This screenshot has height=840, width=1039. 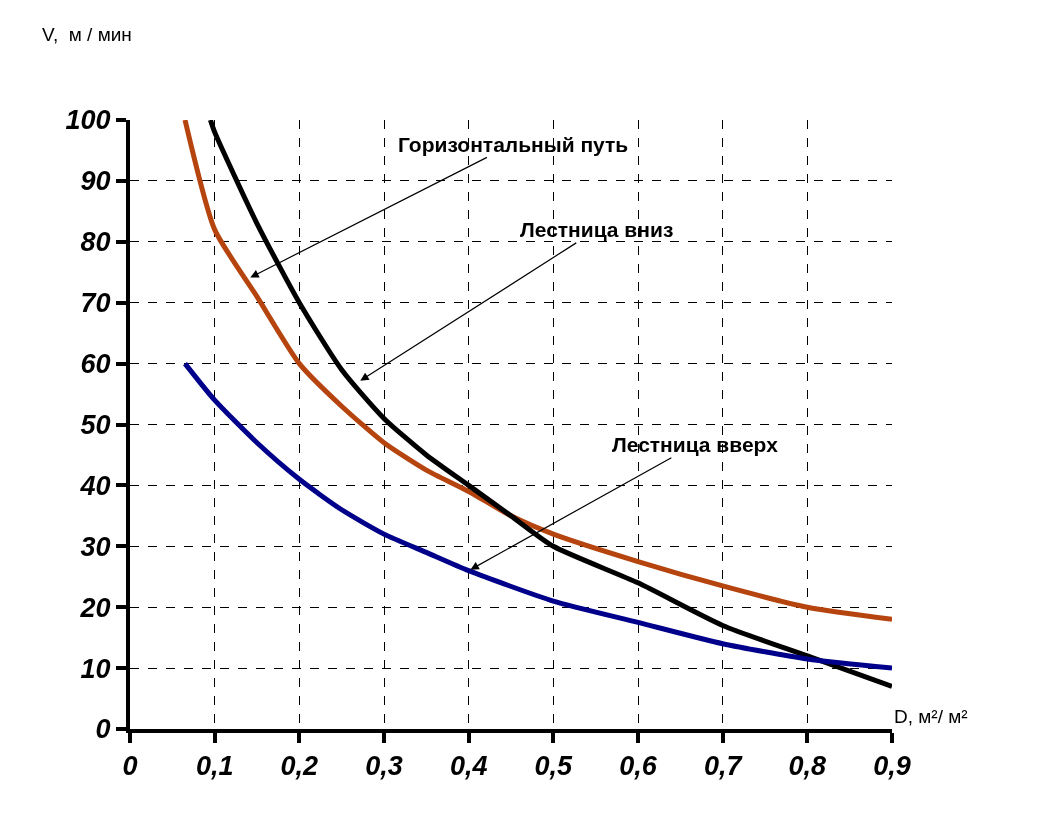 I want to click on annotation: Лестница вверх, so click(x=695, y=444).